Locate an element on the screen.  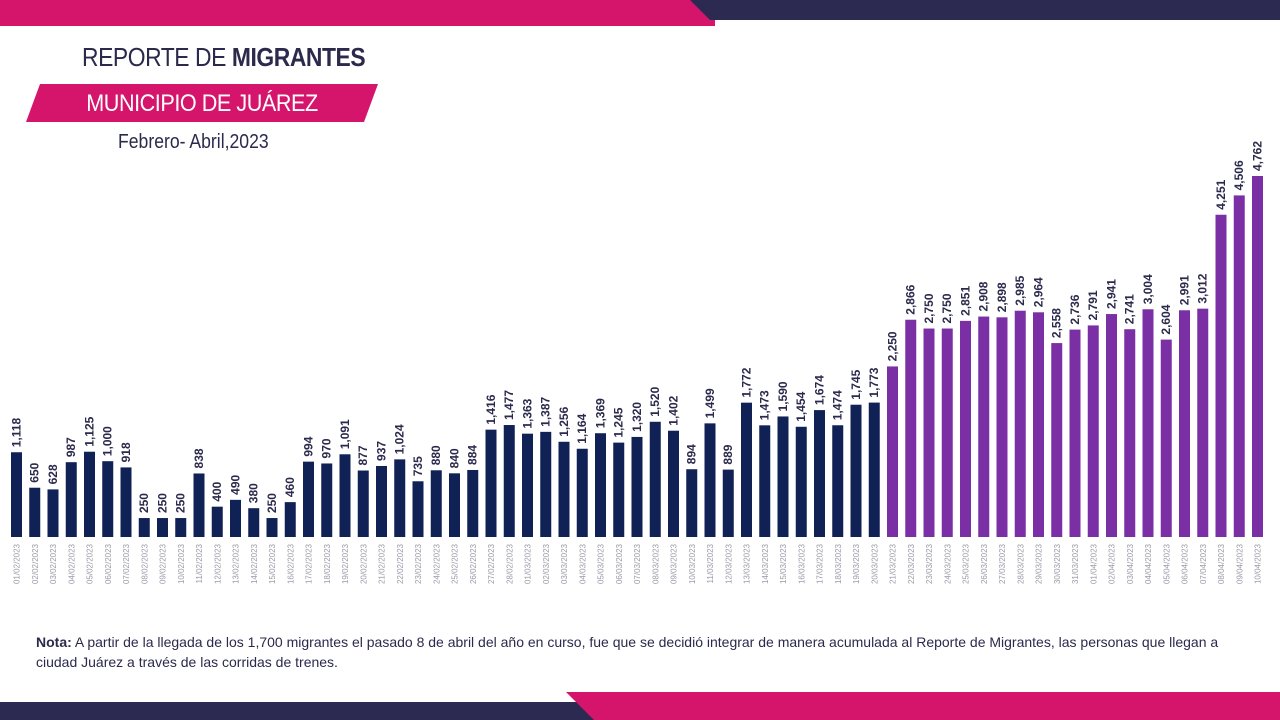
municipality-label: MUNICIPIO DE JUÁREZ is located at coordinates (202, 103).